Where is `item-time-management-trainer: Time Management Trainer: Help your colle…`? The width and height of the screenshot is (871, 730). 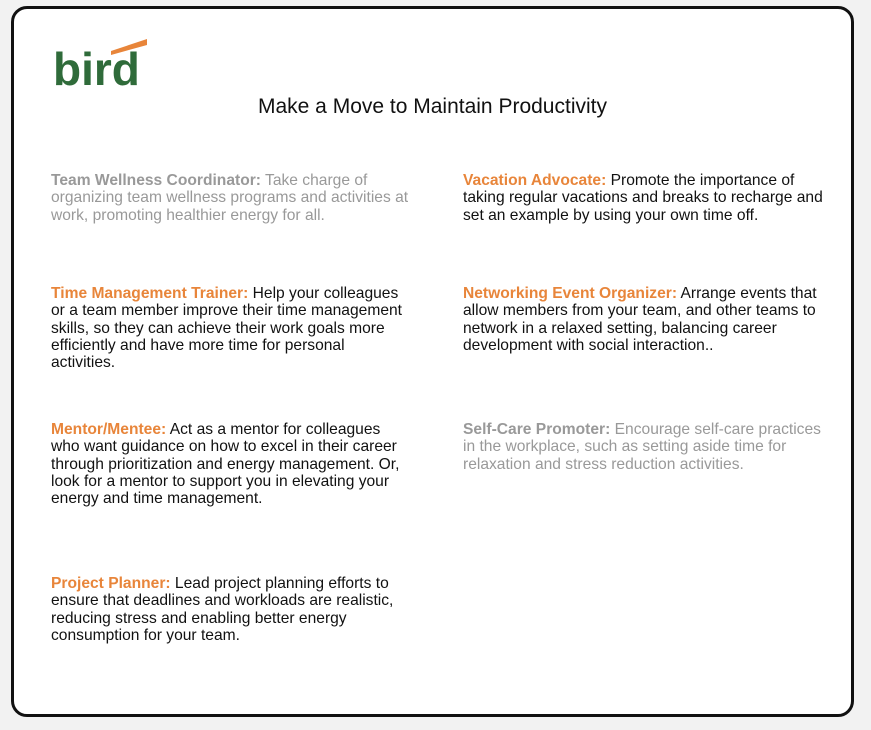
item-time-management-trainer: Time Management Trainer: Help your colle… is located at coordinates (231, 328).